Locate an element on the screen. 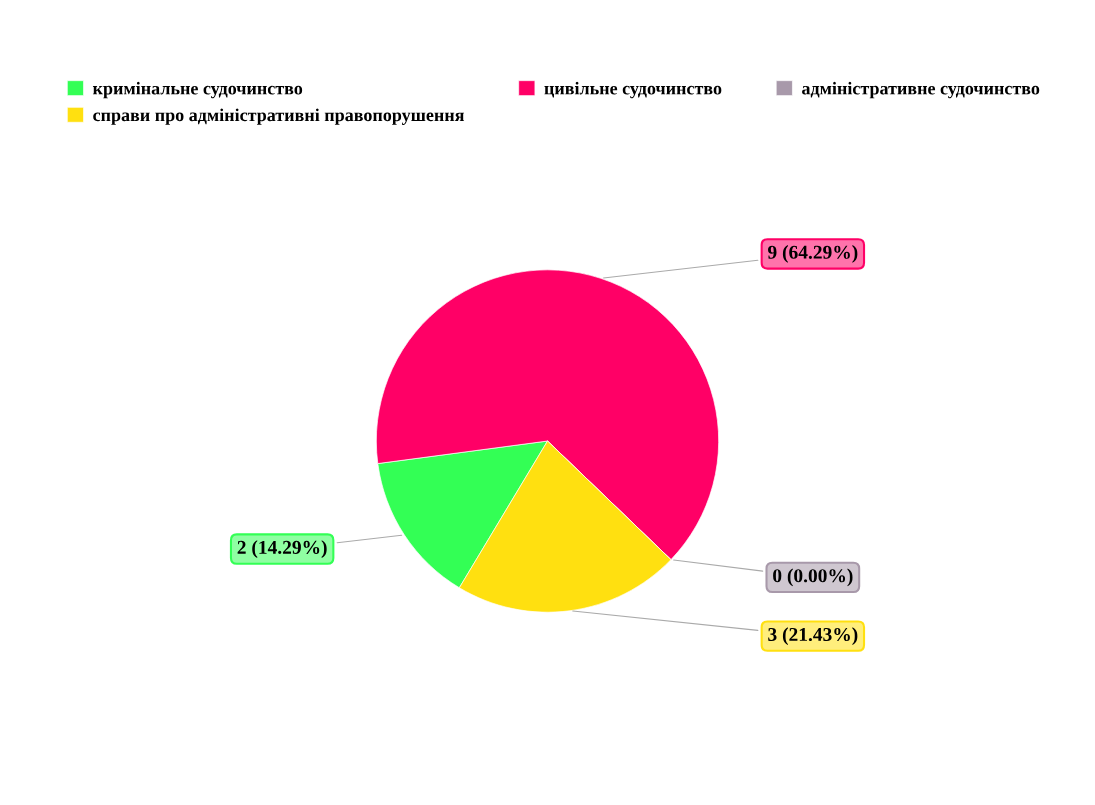 This screenshot has height=805, width=1095. data-label: 3 (21.43%) is located at coordinates (813, 636).